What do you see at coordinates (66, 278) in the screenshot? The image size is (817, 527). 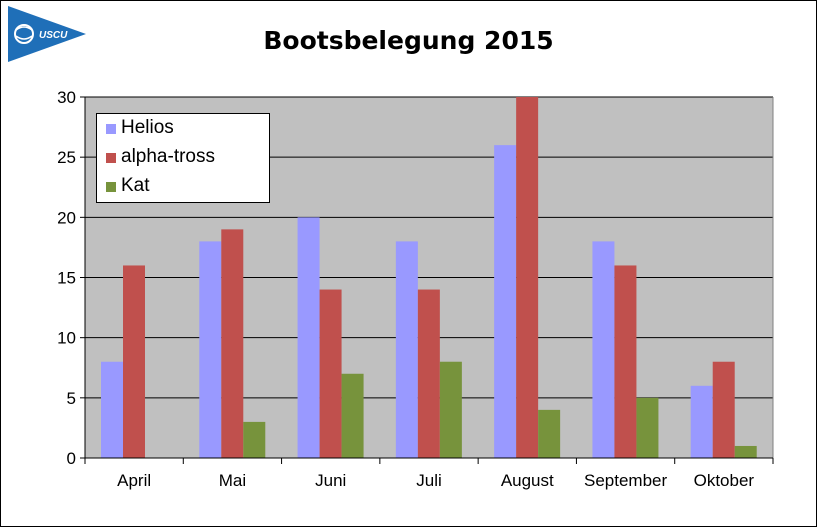 I see `y-tick-label: 15` at bounding box center [66, 278].